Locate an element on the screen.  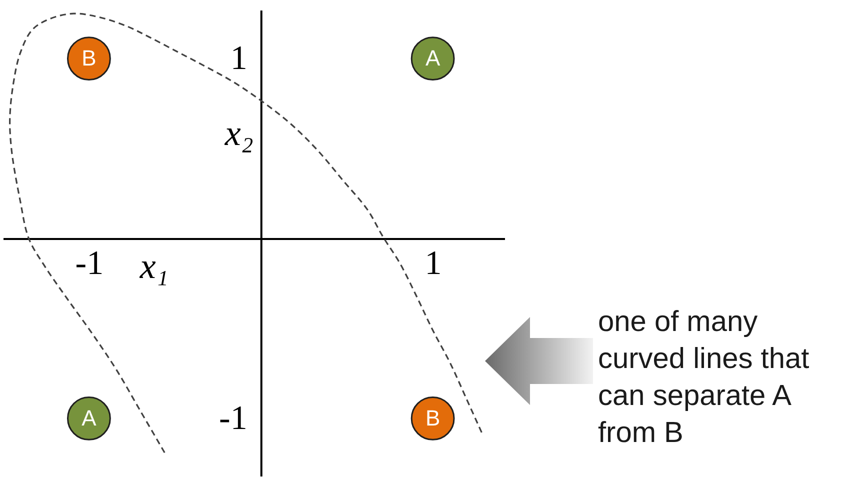
x-axis-title: x₁ is located at coordinates (153, 266).